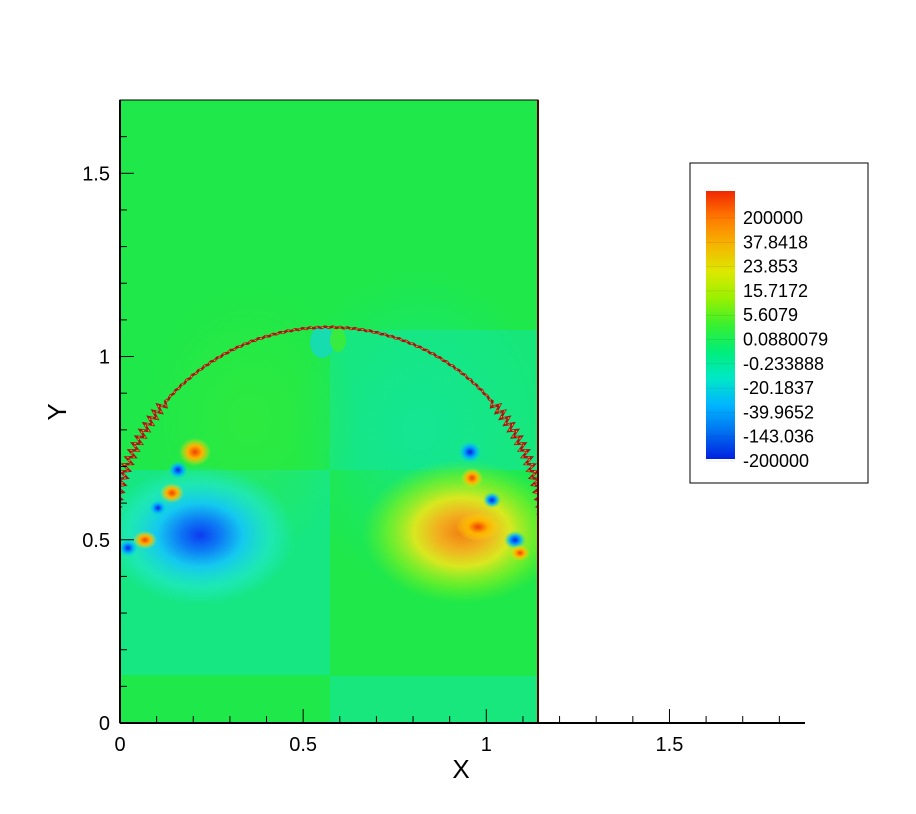 The image size is (916, 814). Describe the element at coordinates (783, 364) in the screenshot. I see `legend-level-label: -0.233888` at that location.